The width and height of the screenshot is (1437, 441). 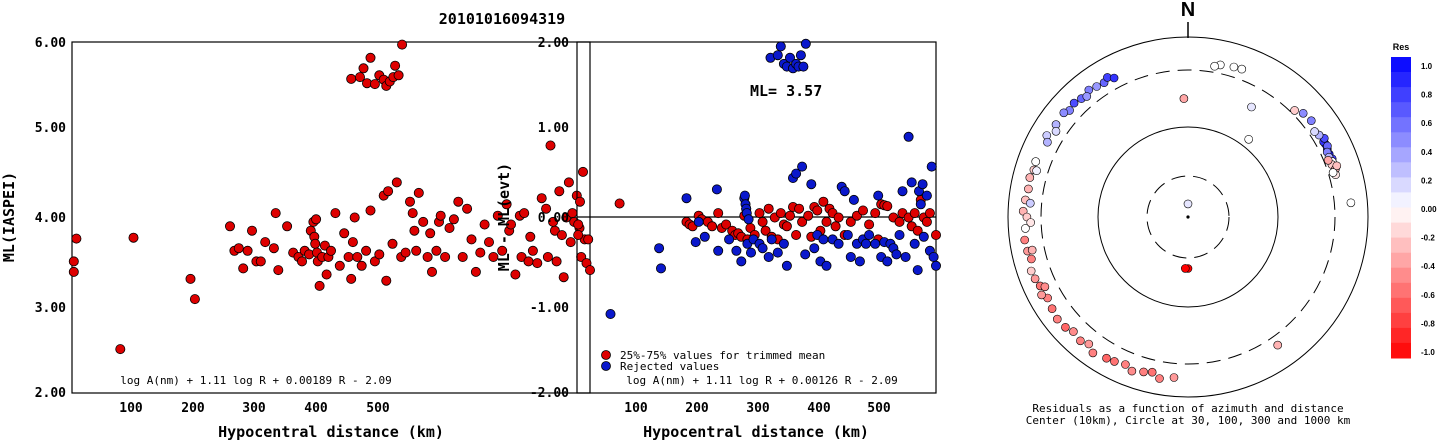 I want to click on colorbar-title: Res, so click(x=1401, y=47).